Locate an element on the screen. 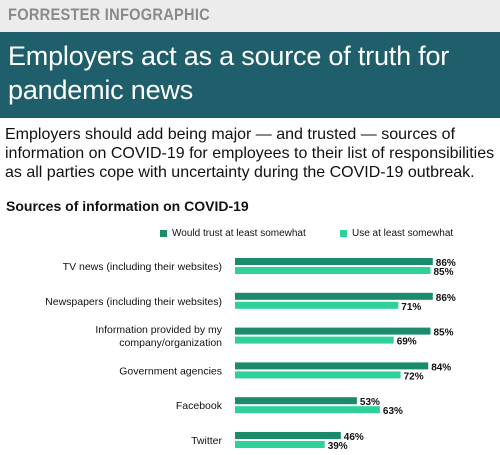 The width and height of the screenshot is (500, 455). data-label: 39% is located at coordinates (338, 446).